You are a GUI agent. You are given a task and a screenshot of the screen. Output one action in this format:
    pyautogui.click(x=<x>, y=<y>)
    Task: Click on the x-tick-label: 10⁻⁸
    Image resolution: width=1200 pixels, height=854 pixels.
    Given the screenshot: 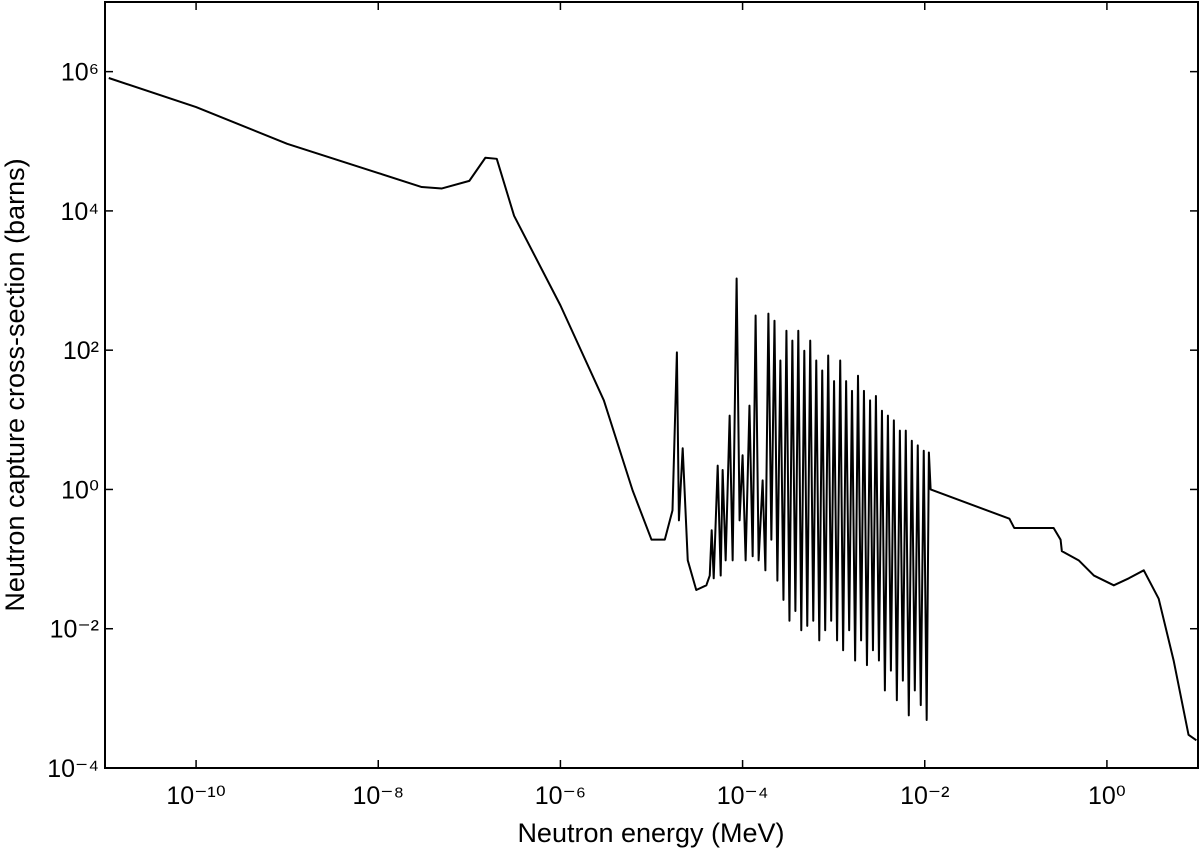 What is the action you would take?
    pyautogui.click(x=378, y=796)
    